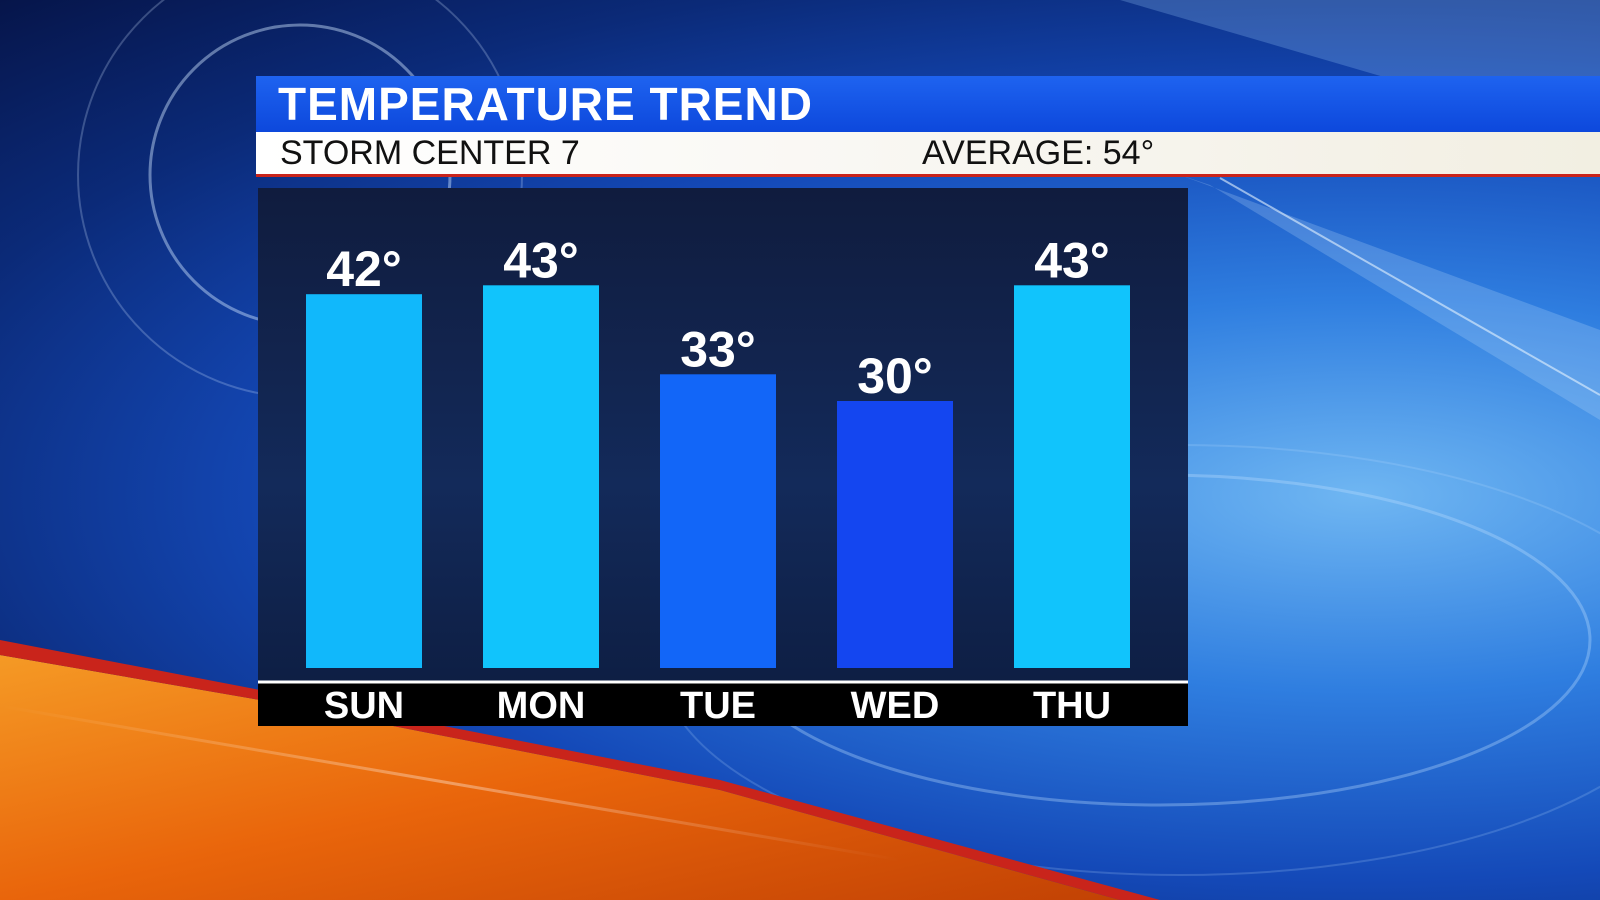  I want to click on value-label-sun: 42°, so click(364, 269).